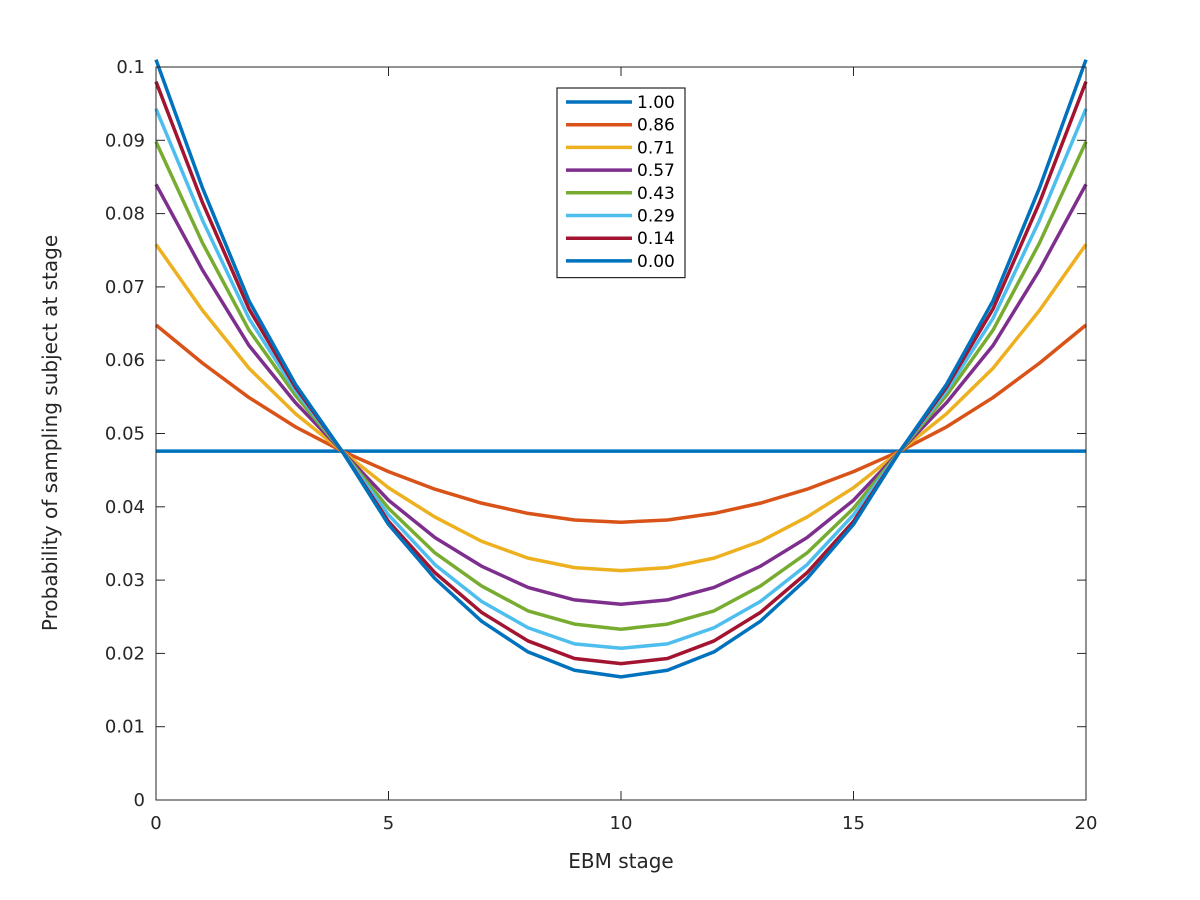 The width and height of the screenshot is (1200, 900). Describe the element at coordinates (125, 360) in the screenshot. I see `y-tick-label-6: 0.06` at that location.